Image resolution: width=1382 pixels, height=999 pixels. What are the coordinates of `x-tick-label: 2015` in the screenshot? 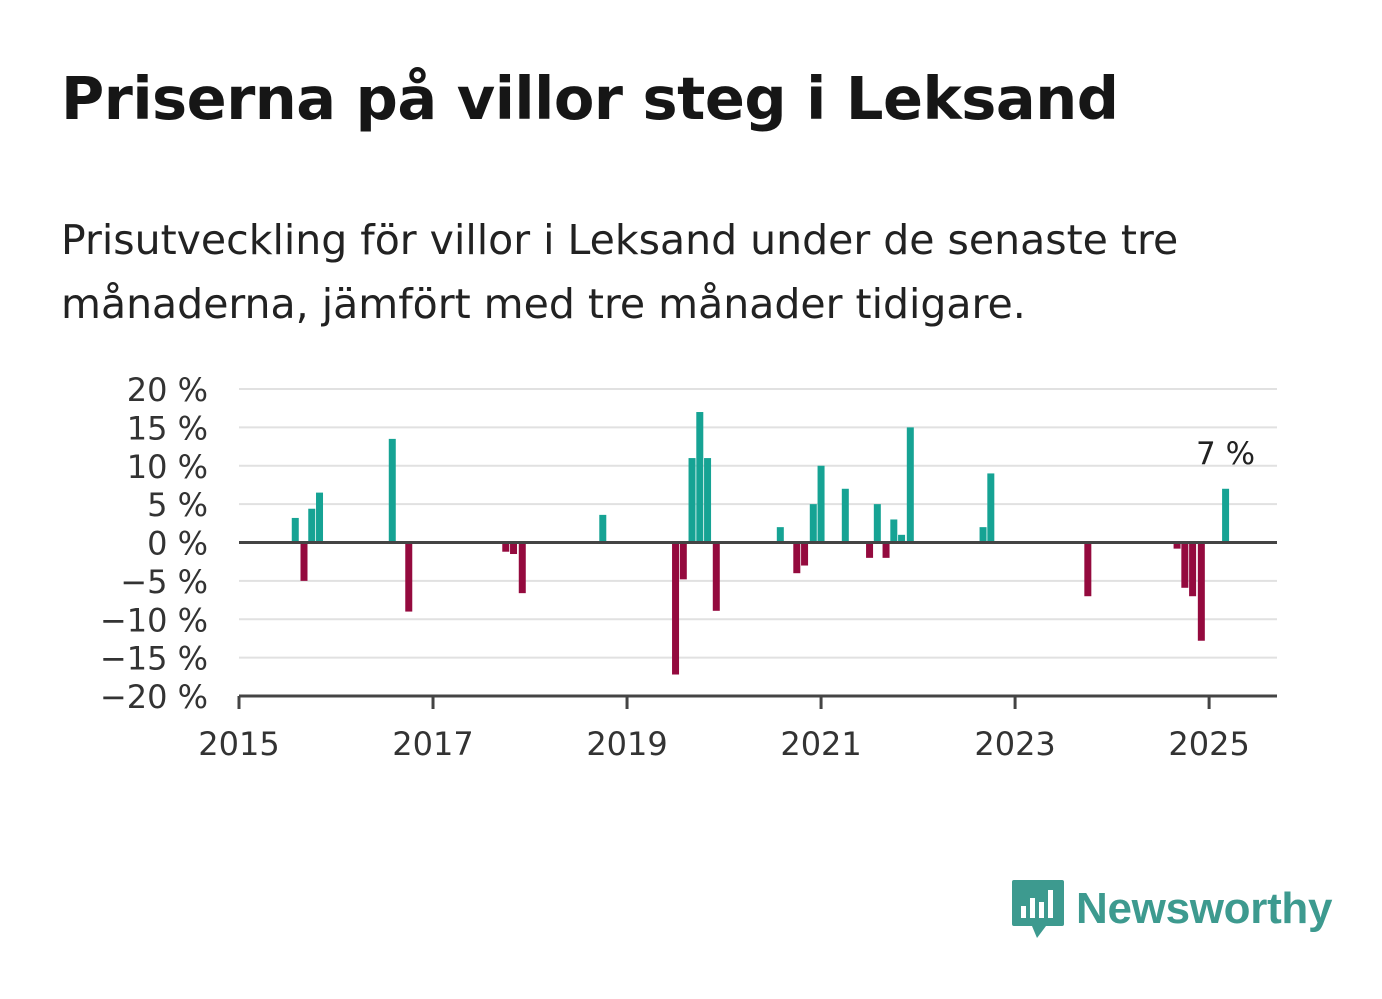 It's located at (238, 744).